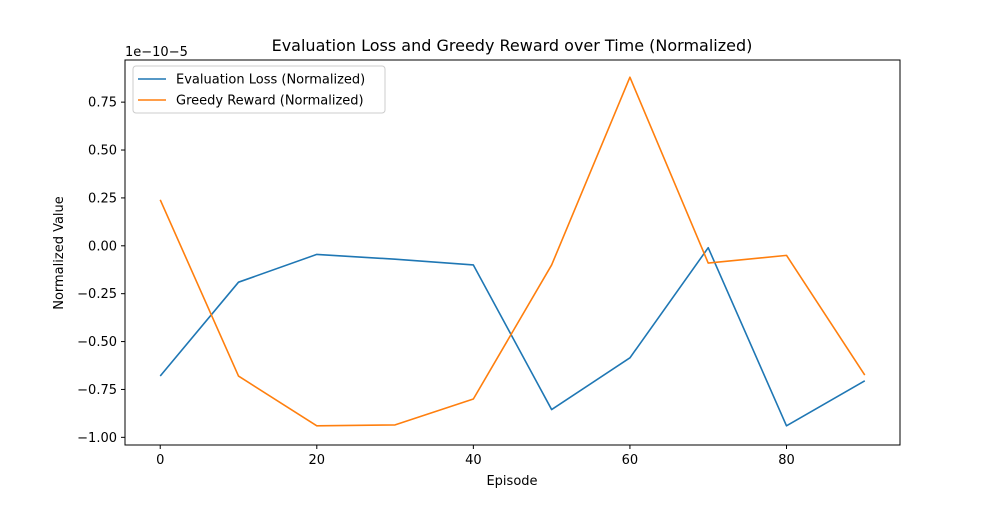 This screenshot has width=1000, height=505. What do you see at coordinates (101, 271) in the screenshot?
I see `y-axis: −1.00 −0.75 −0.50 −0.25 0.00 0.25 0.50 0.75` at bounding box center [101, 271].